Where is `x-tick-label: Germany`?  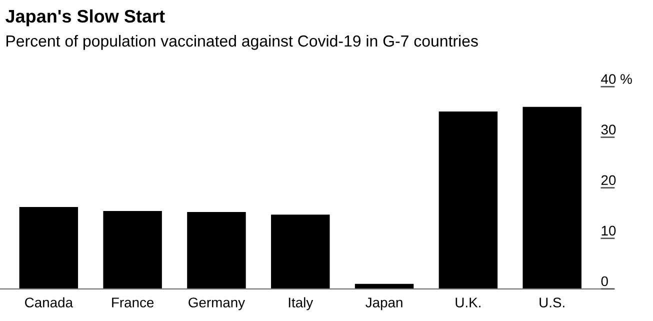 x-tick-label: Germany is located at coordinates (217, 304).